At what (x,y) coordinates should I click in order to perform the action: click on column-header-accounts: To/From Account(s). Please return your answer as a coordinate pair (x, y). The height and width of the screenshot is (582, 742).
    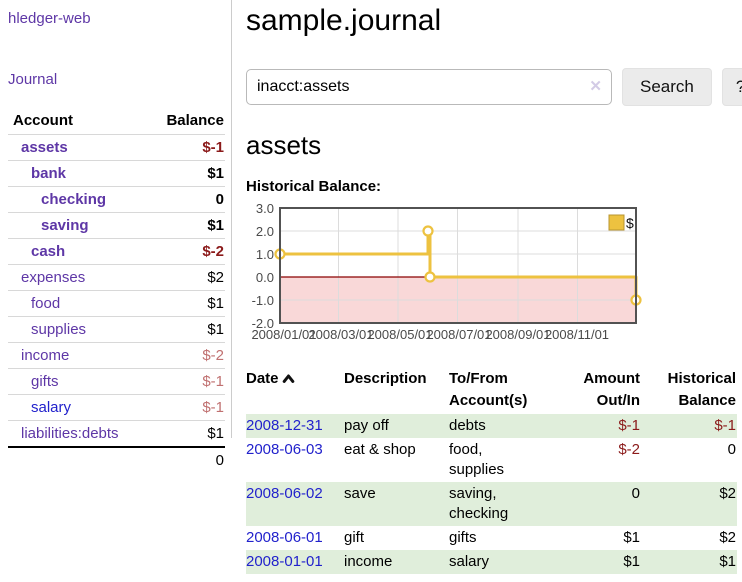
    Looking at the image, I should click on (488, 389).